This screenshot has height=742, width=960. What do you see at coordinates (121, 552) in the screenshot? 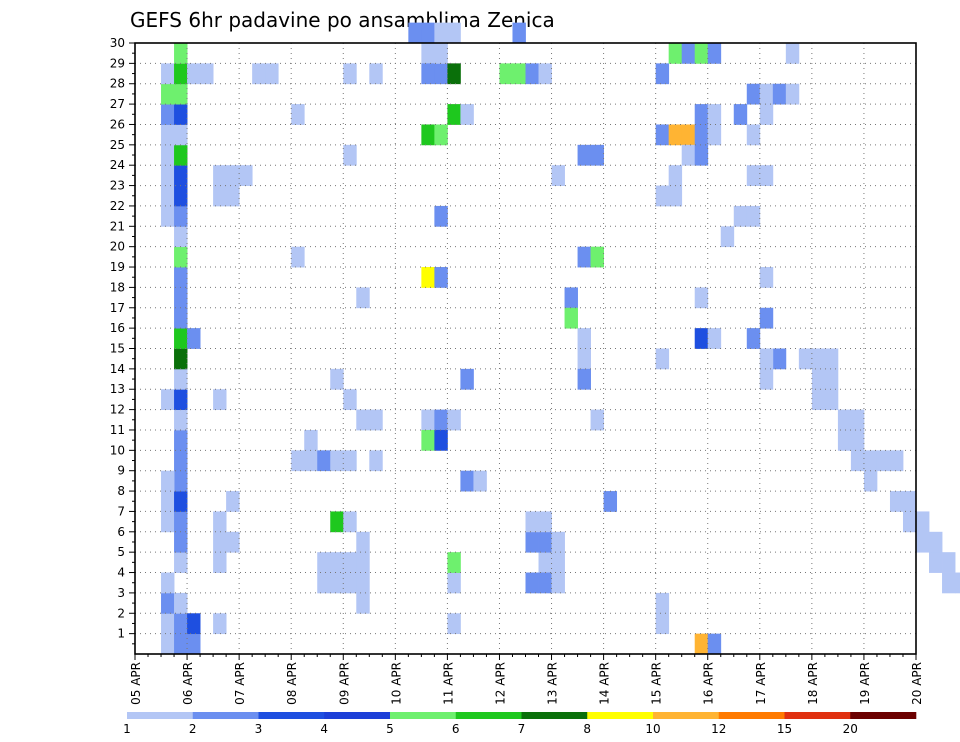
I see `y-tick-label: 5` at bounding box center [121, 552].